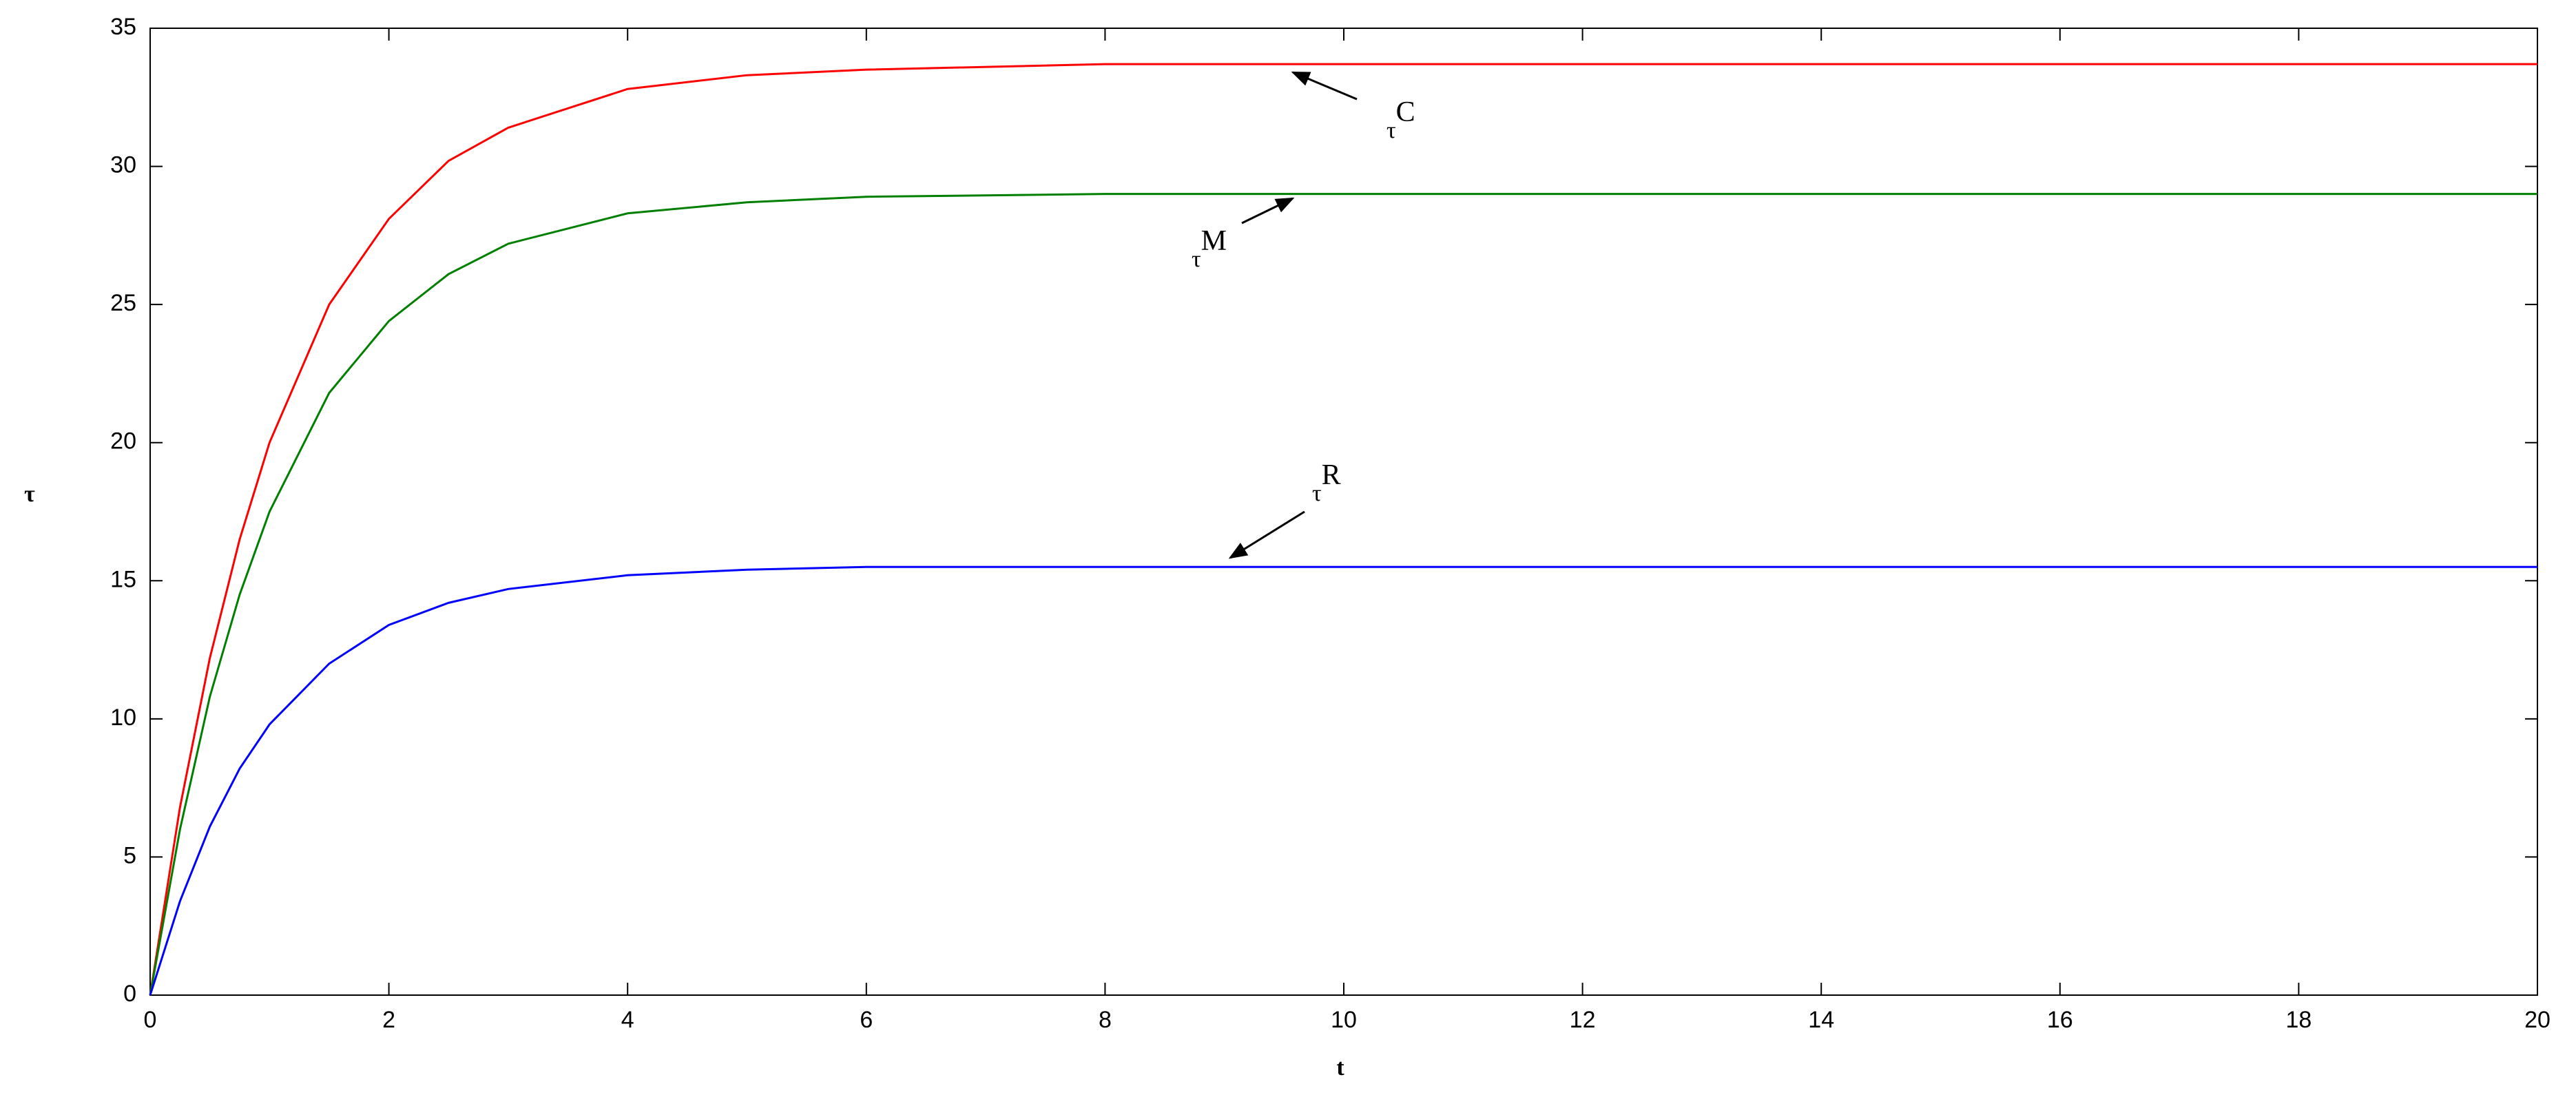 The image size is (2576, 1106). I want to click on y-axis-label: τ, so click(30, 494).